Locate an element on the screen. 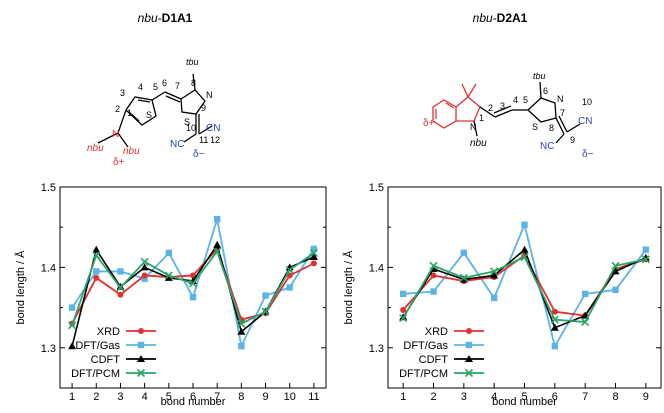 This screenshot has height=413, width=664. atom-number-3: 3 is located at coordinates (122, 93).